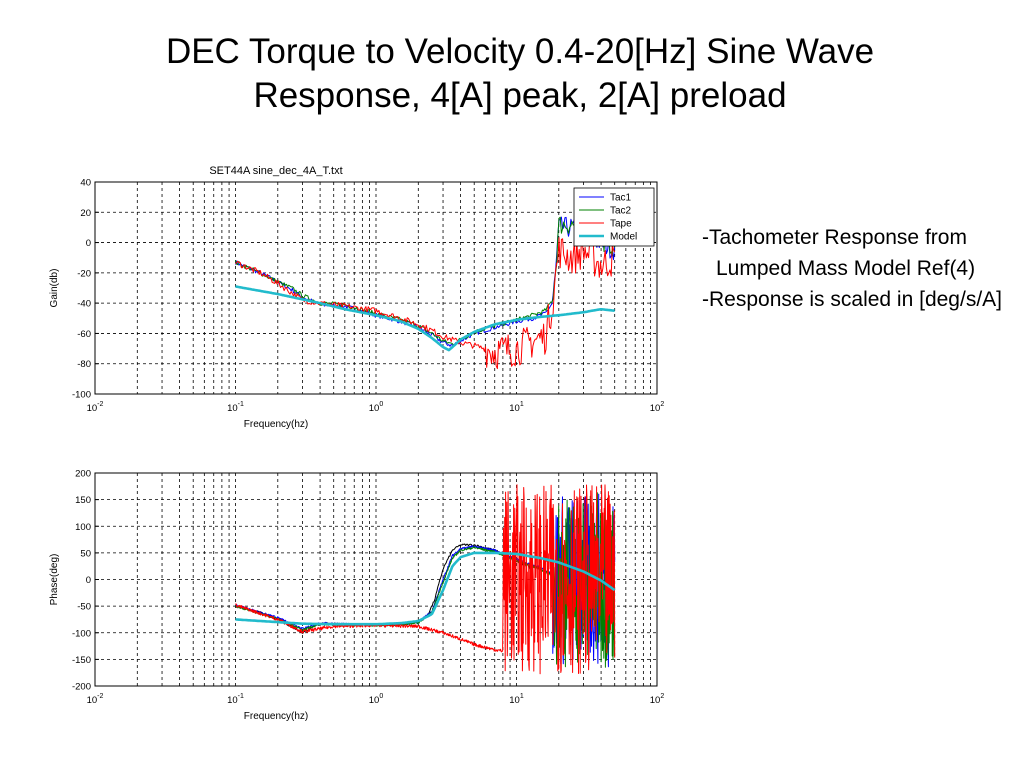  I want to click on legend-label: Tape, so click(621, 224).